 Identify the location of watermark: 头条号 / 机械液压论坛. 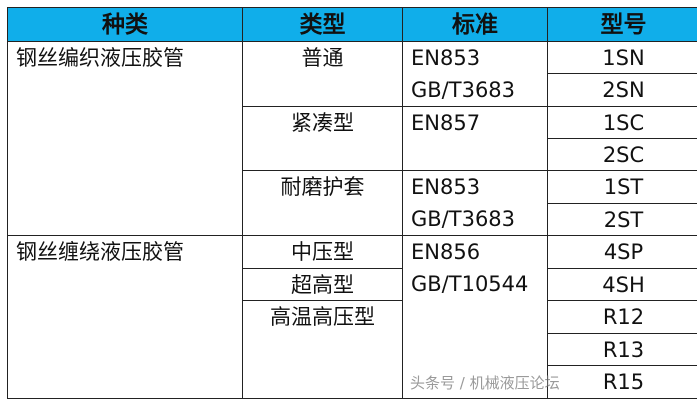
(485, 383).